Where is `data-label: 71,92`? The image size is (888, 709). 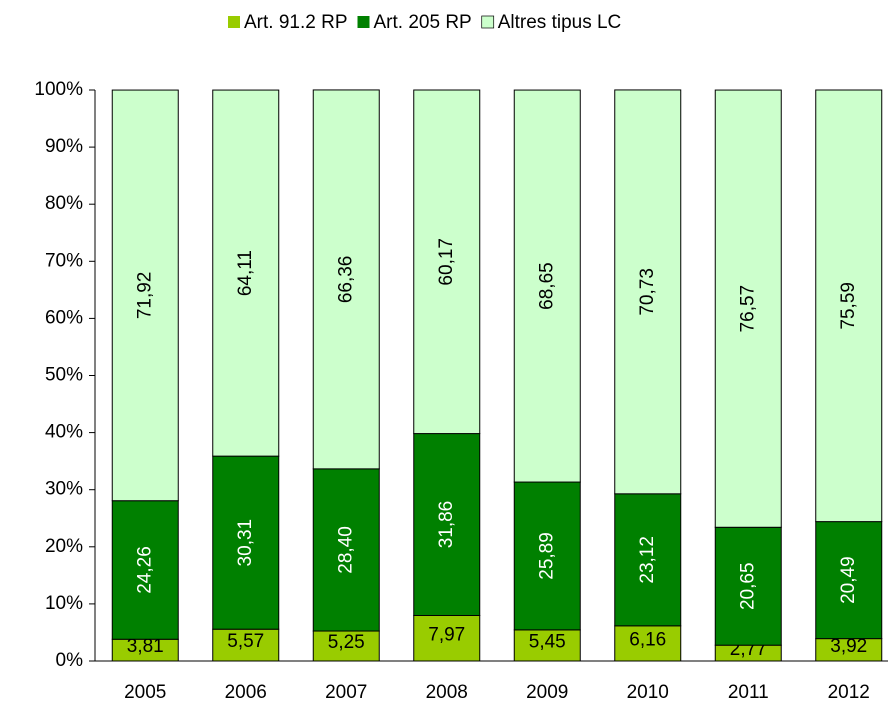 data-label: 71,92 is located at coordinates (144, 296).